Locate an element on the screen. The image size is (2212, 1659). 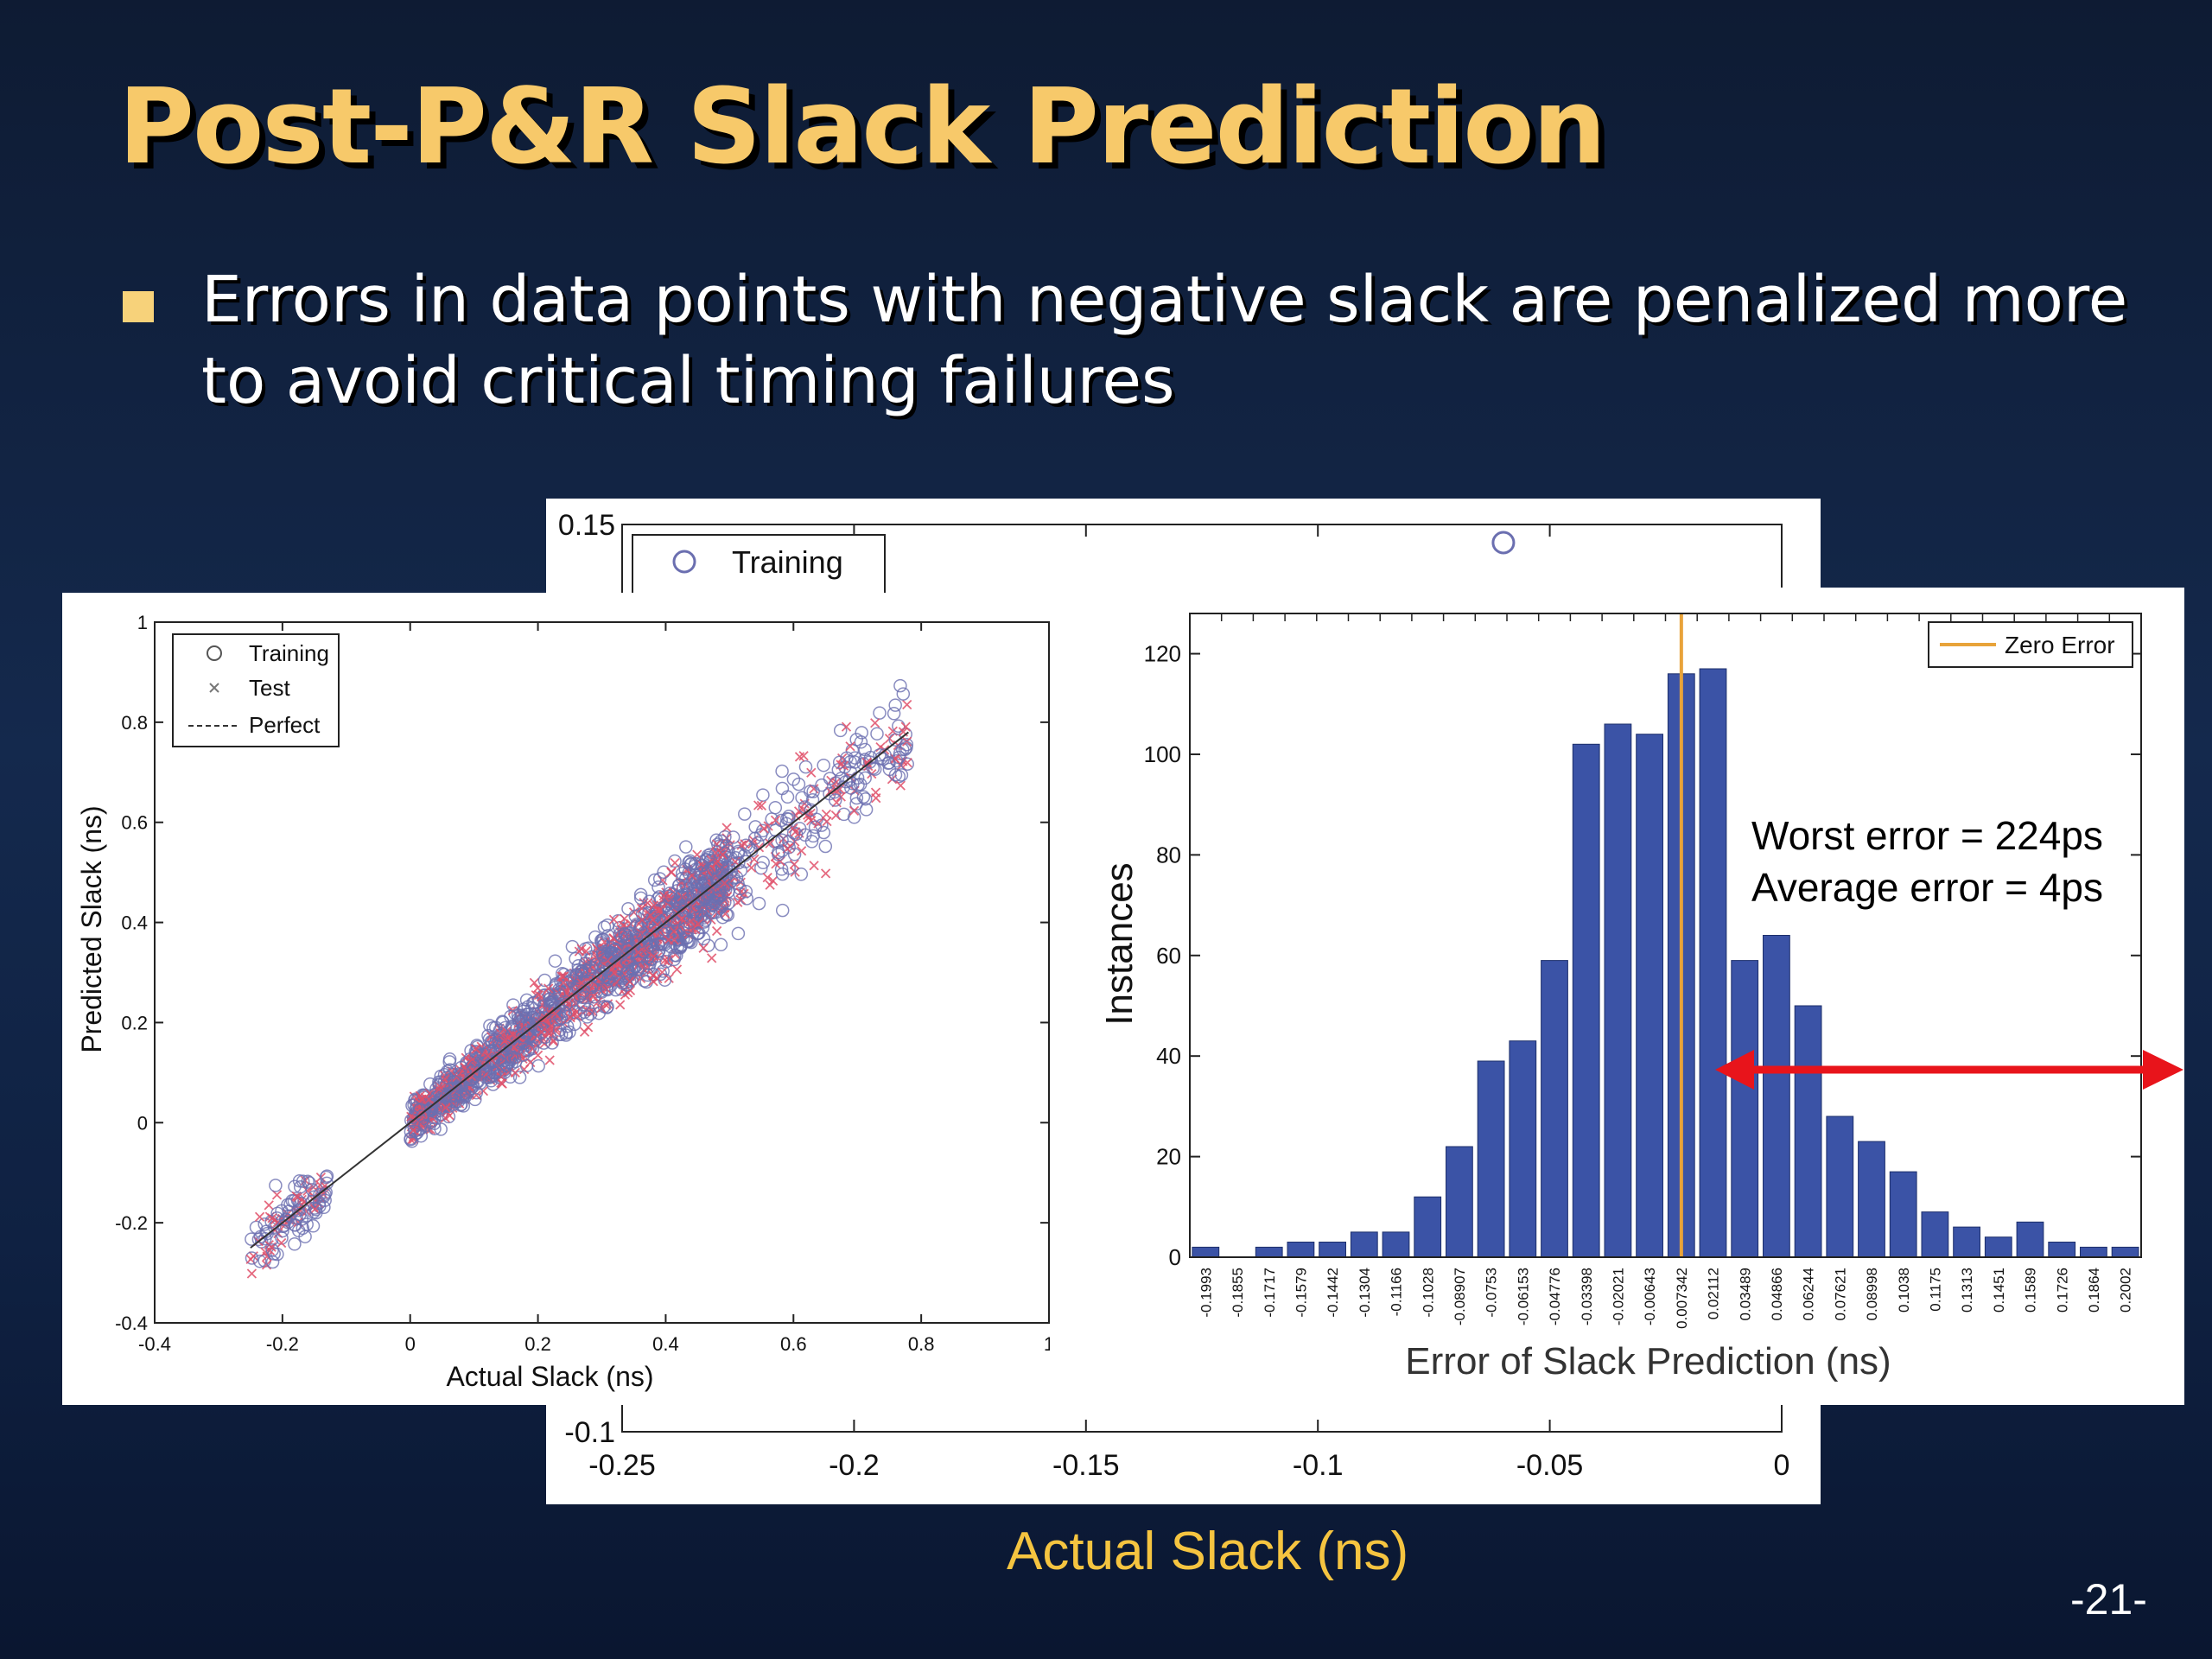
actual-slack-caption: Actual Slack (ns) is located at coordinates (1208, 1551).